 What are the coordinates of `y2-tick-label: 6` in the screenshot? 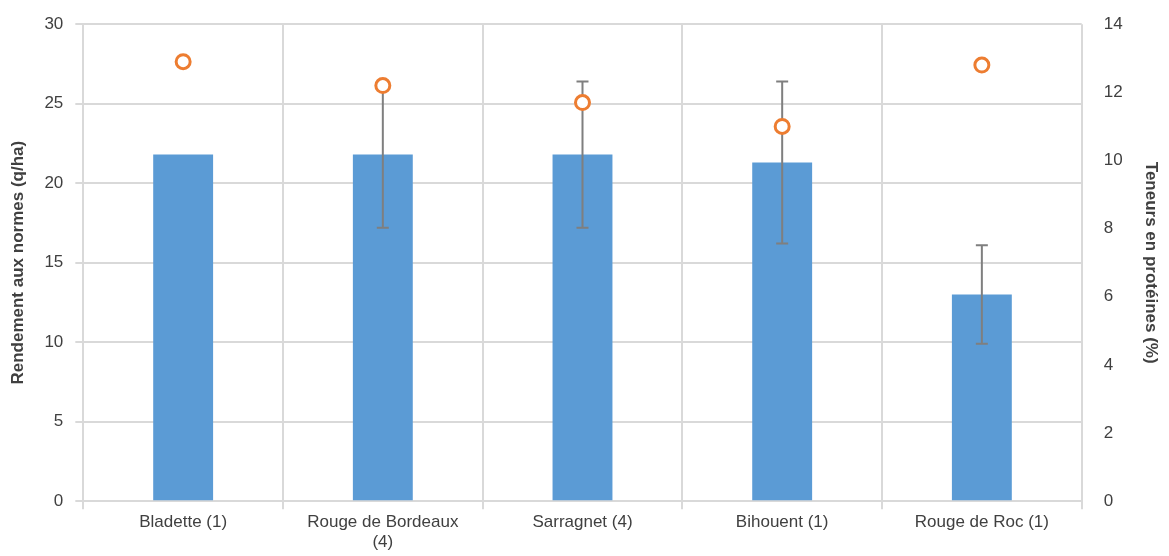 It's located at (1108, 296).